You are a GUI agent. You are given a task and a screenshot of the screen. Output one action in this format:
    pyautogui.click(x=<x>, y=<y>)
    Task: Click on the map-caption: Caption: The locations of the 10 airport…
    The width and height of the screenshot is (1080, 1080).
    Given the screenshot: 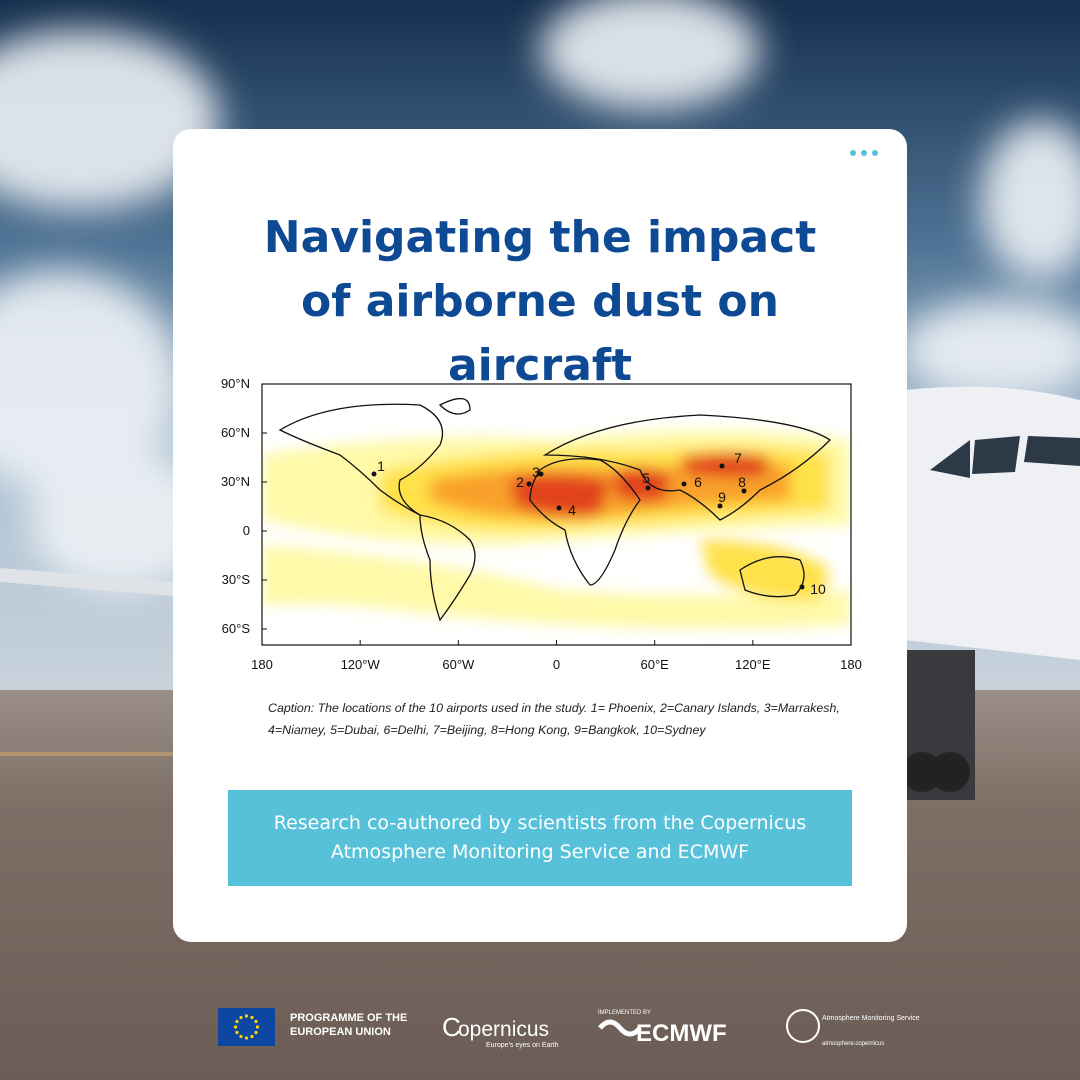 What is the action you would take?
    pyautogui.click(x=554, y=719)
    